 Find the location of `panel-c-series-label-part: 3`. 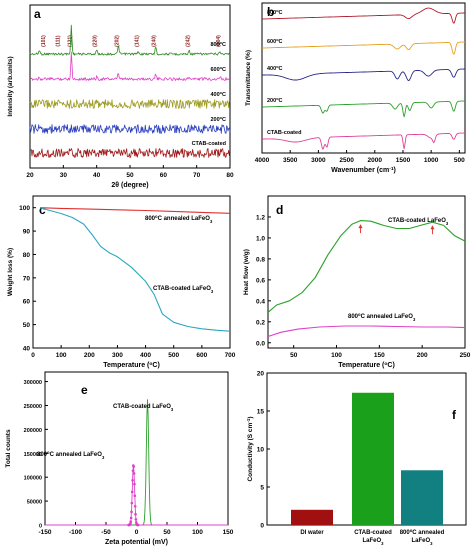

panel-c-series-label-part: 3 is located at coordinates (211, 221).